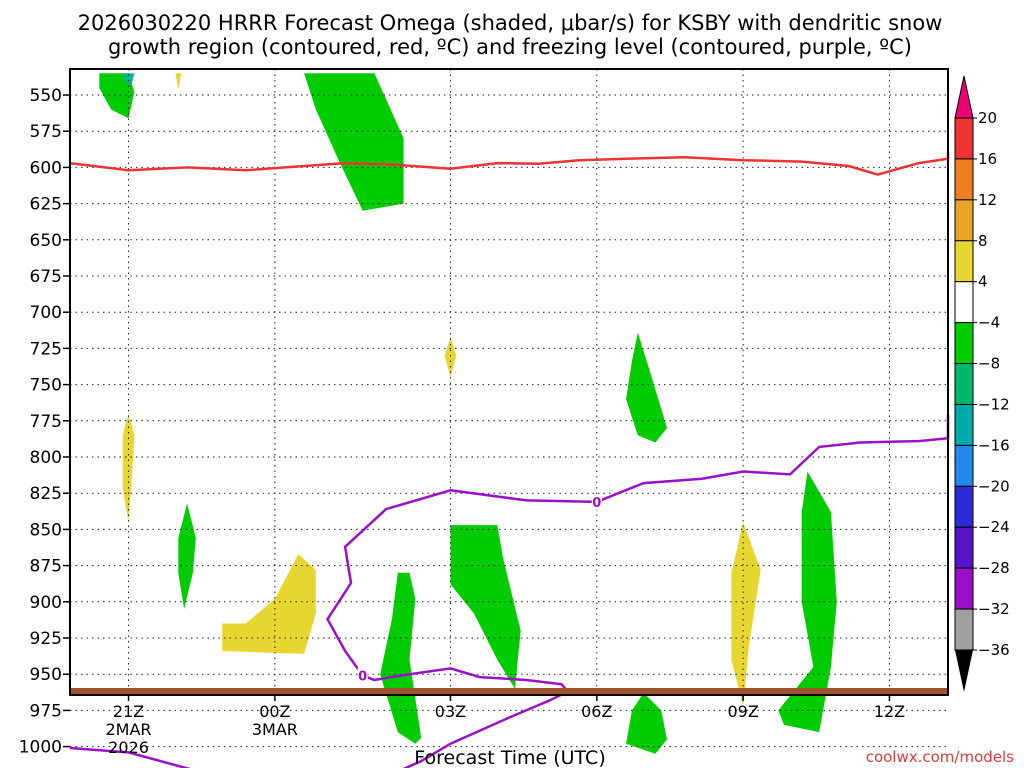 The width and height of the screenshot is (1024, 768). What do you see at coordinates (46, 639) in the screenshot?
I see `y-tick-label: 925` at bounding box center [46, 639].